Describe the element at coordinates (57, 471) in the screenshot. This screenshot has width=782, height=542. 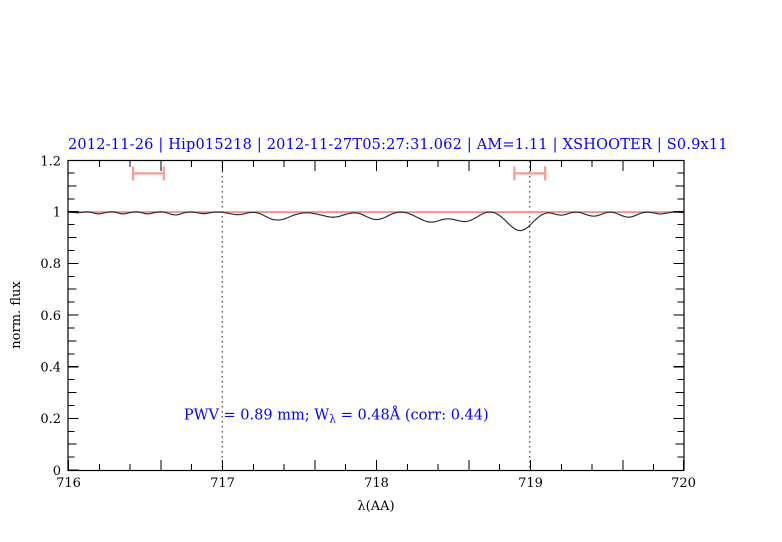
I see `ytick-label-0: 0` at that location.